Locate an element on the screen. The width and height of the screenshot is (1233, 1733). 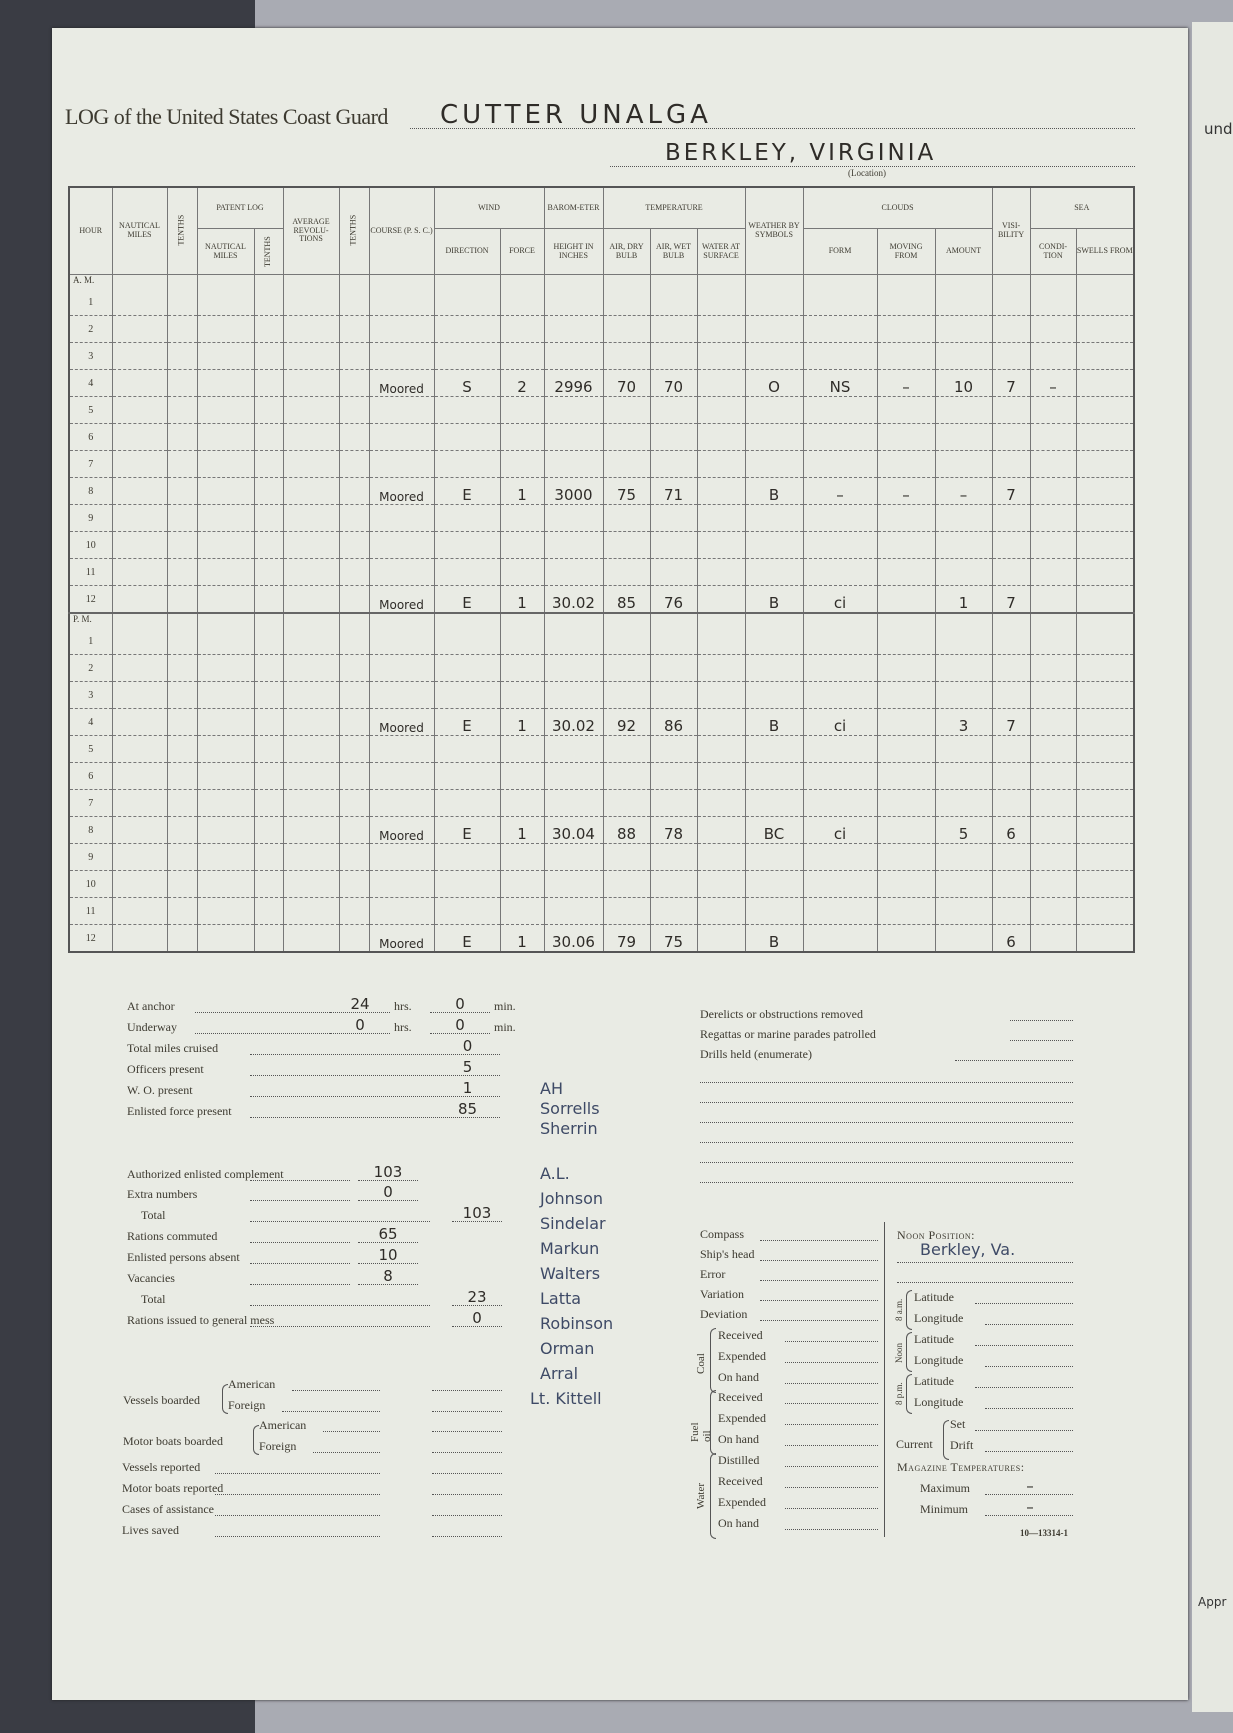
cell-course is located at coordinates (401, 857).